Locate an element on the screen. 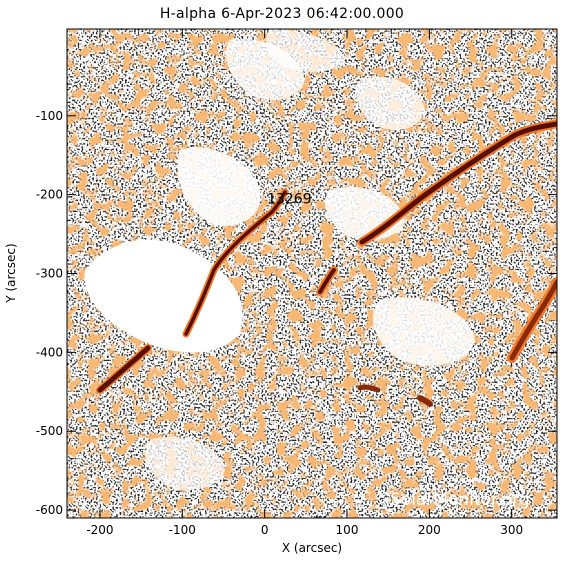 This screenshot has height=564, width=564. plot-title: H-alpha 6-Apr-2023 06:42:00.000 is located at coordinates (282, 14).